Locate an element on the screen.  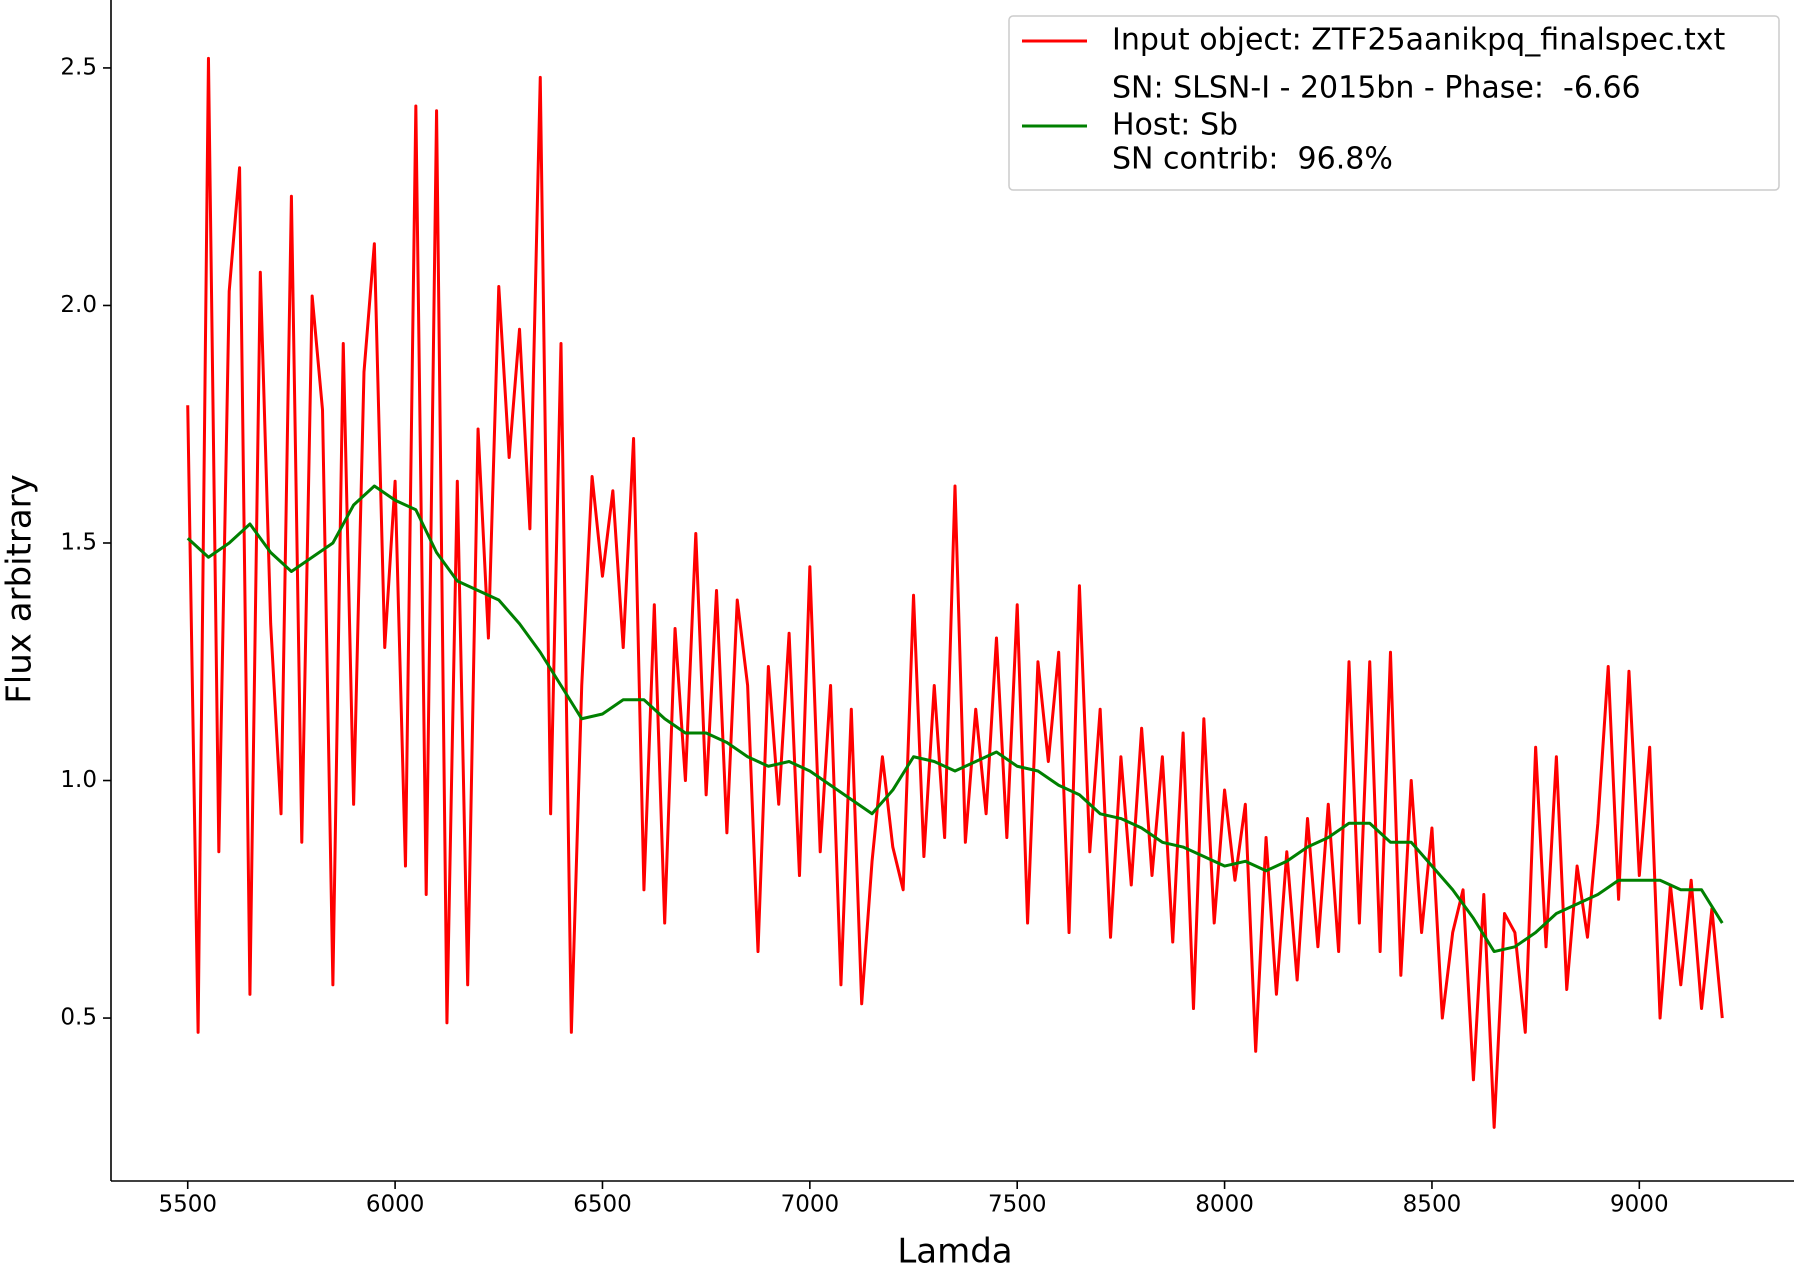
x-axis-label: Lamda is located at coordinates (954, 1251).